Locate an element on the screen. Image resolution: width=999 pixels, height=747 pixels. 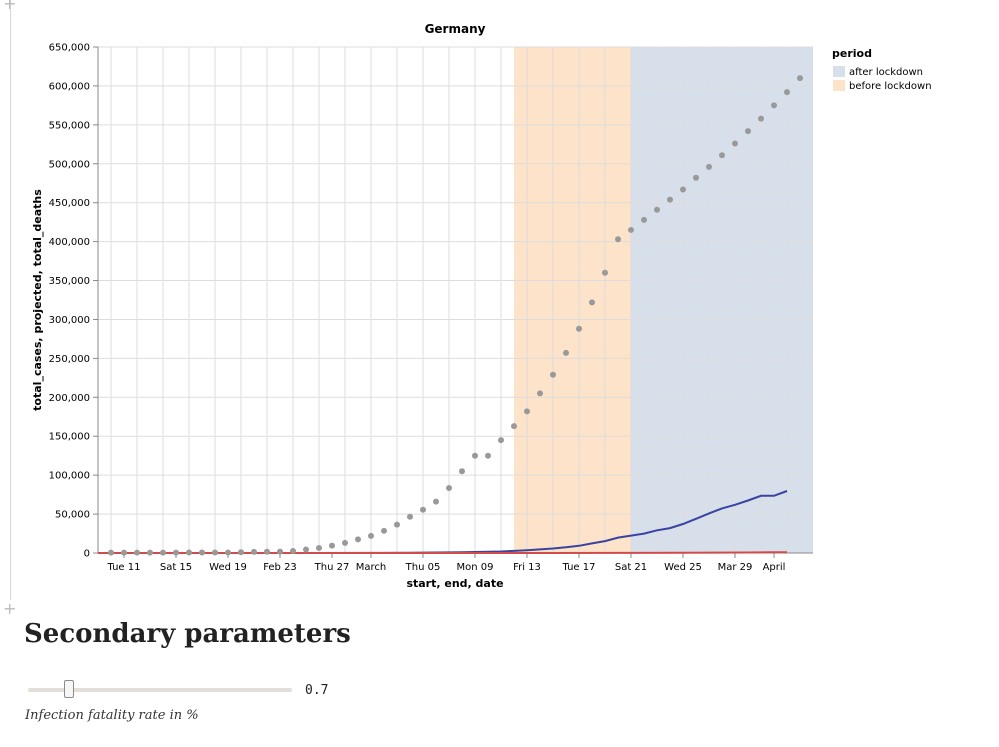
x-tick-label: Feb 23 is located at coordinates (280, 567).